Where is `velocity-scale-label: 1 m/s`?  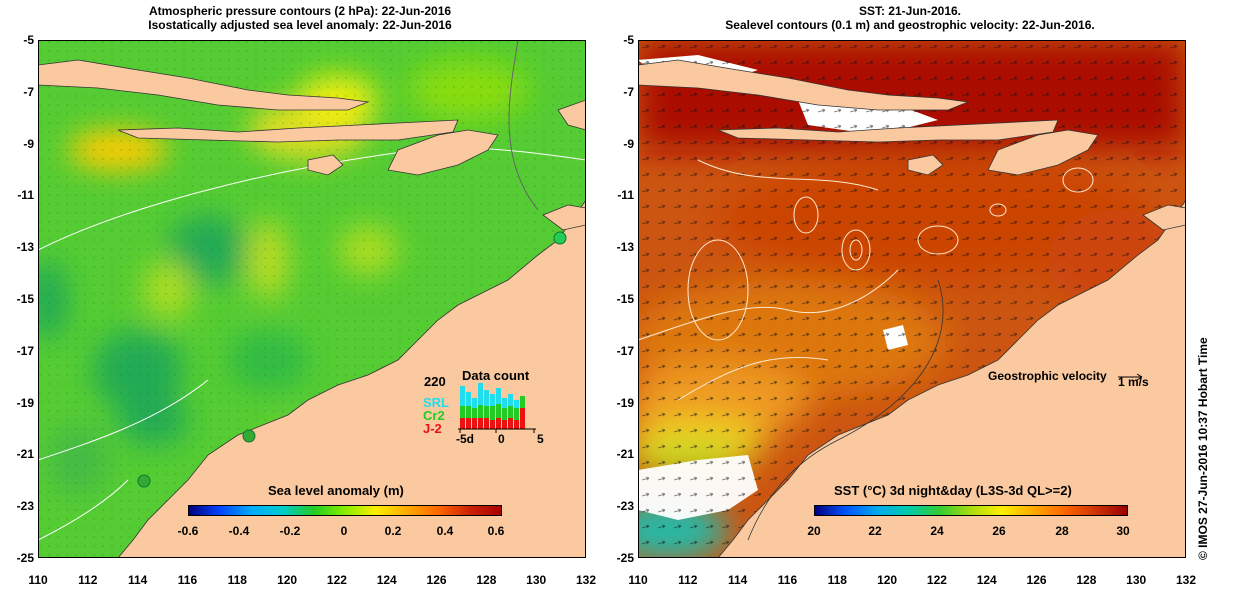
velocity-scale-label: 1 m/s is located at coordinates (1133, 382).